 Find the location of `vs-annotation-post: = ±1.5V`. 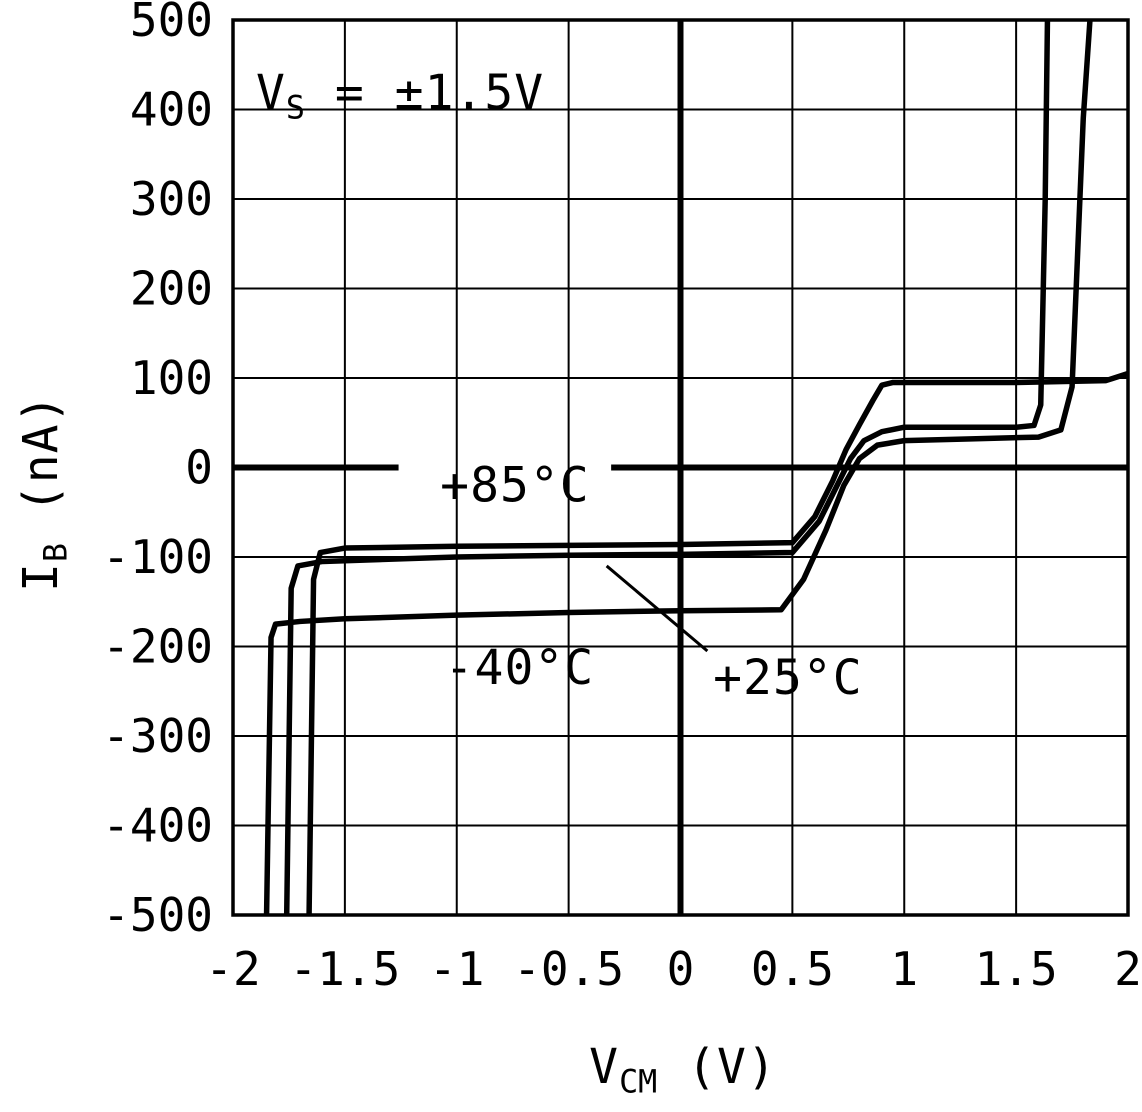

vs-annotation-post: = ±1.5V is located at coordinates (424, 93).